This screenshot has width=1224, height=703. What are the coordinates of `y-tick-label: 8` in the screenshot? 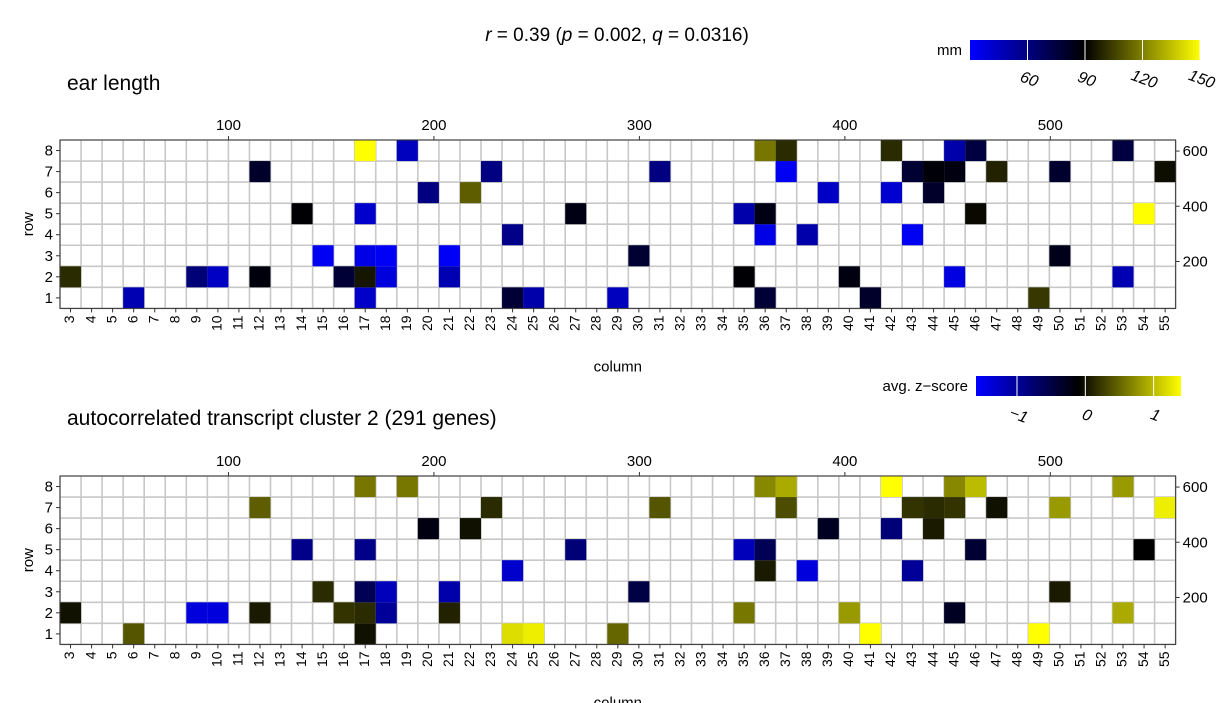 It's located at (49, 151).